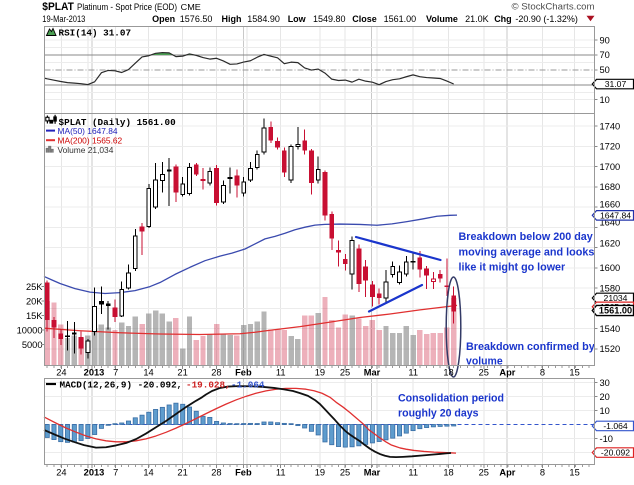 The image size is (634, 485). Describe the element at coordinates (606, 439) in the screenshot. I see `svg-text: -10` at that location.